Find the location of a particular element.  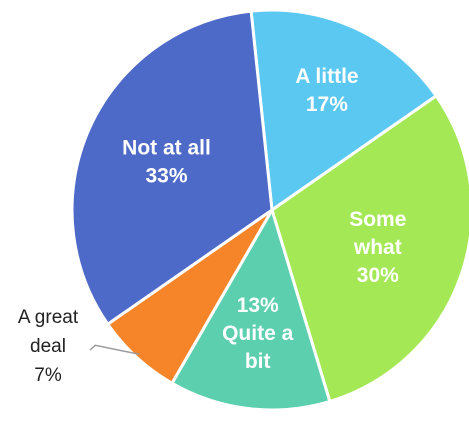

slice-label-some-what: Some what 30% is located at coordinates (377, 247).